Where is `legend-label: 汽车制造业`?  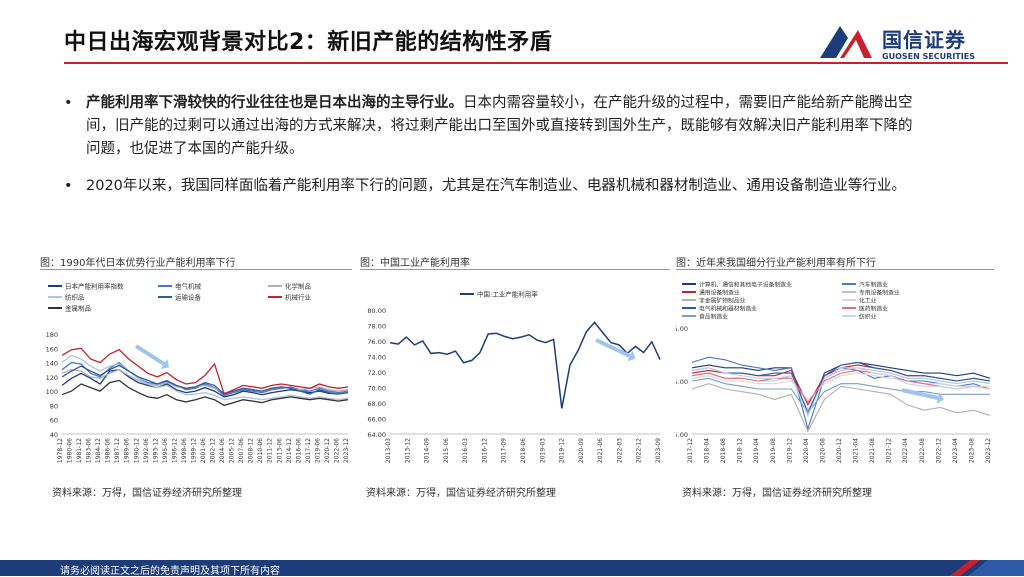 legend-label: 汽车制造业 is located at coordinates (873, 285).